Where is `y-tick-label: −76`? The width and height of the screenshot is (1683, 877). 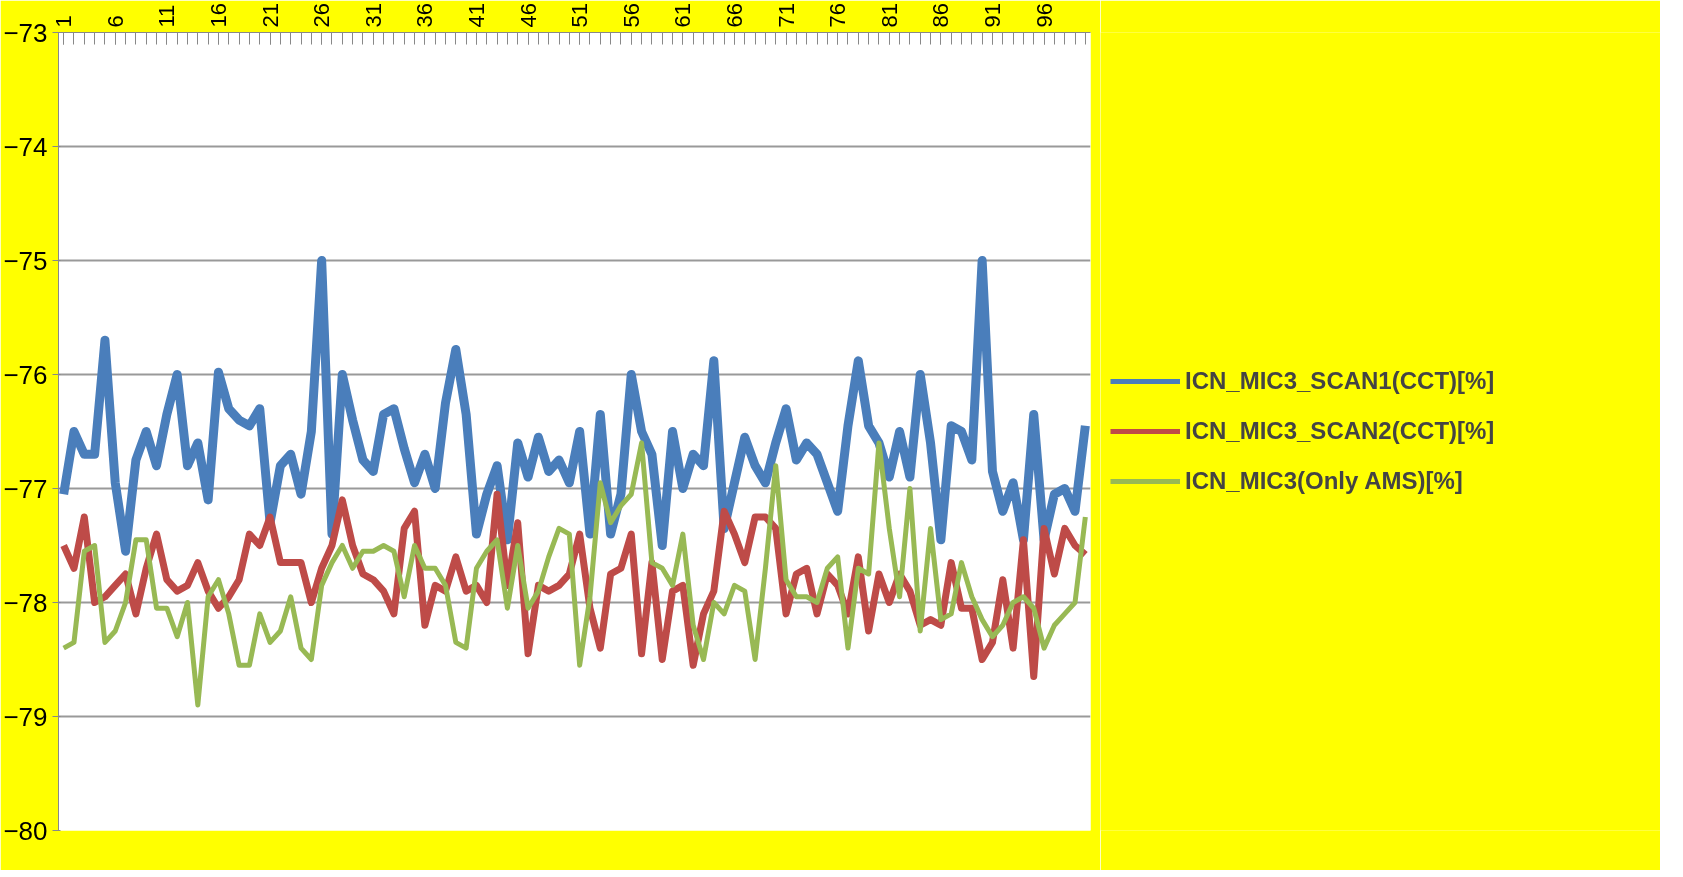 y-tick-label: −76 is located at coordinates (25, 374).